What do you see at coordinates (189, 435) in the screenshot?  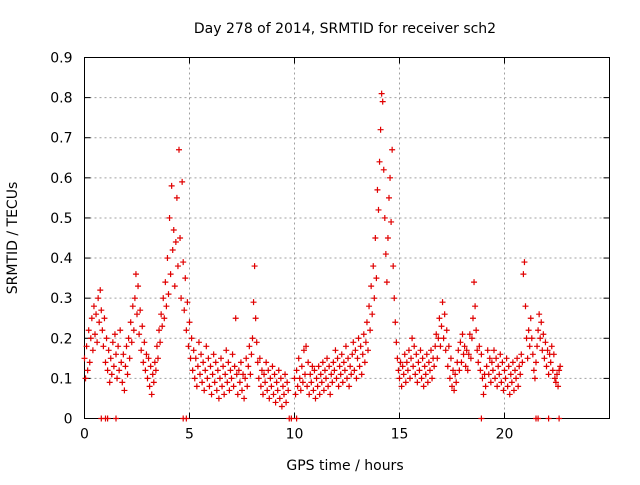 I see `x-tick-label: 5` at bounding box center [189, 435].